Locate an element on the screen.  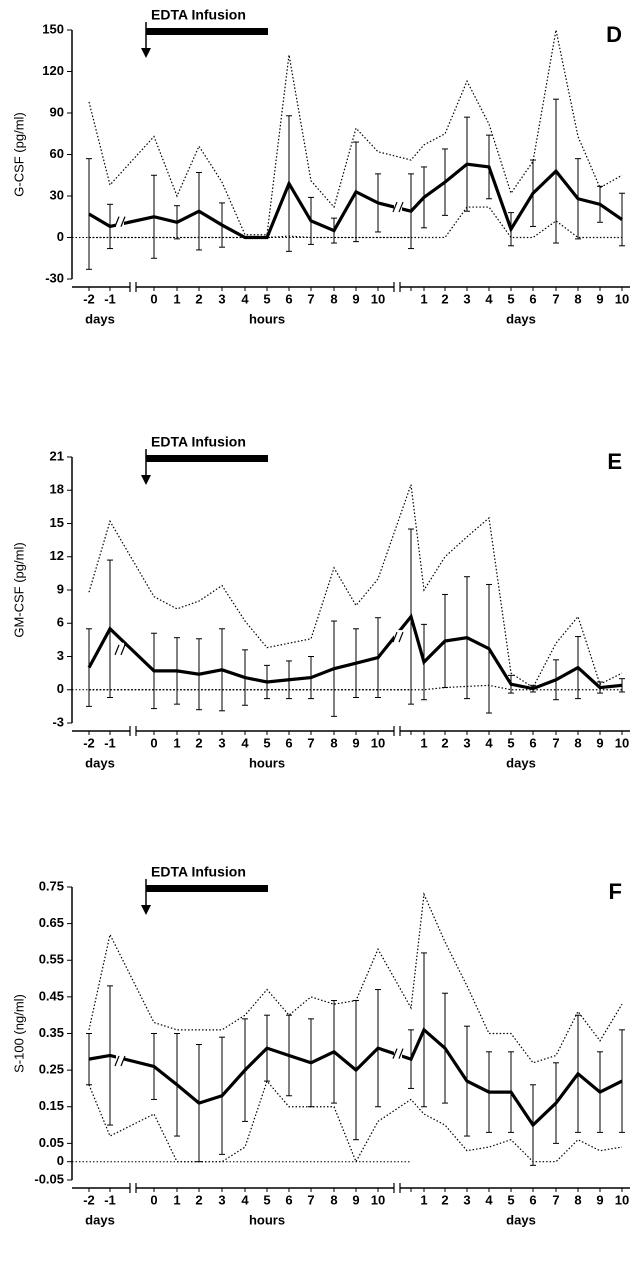
y-tick-label: 9 is located at coordinates (60, 588).